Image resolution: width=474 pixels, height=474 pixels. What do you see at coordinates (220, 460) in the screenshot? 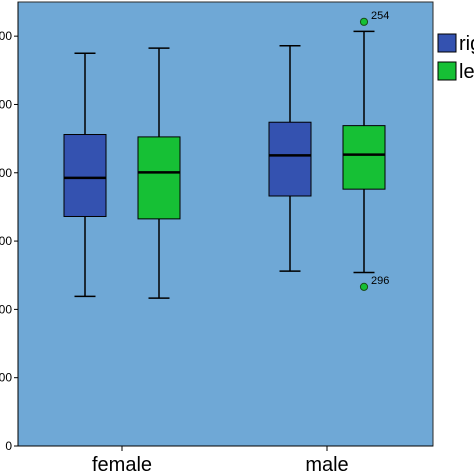
I see `x-axis-ticks: female male` at bounding box center [220, 460].